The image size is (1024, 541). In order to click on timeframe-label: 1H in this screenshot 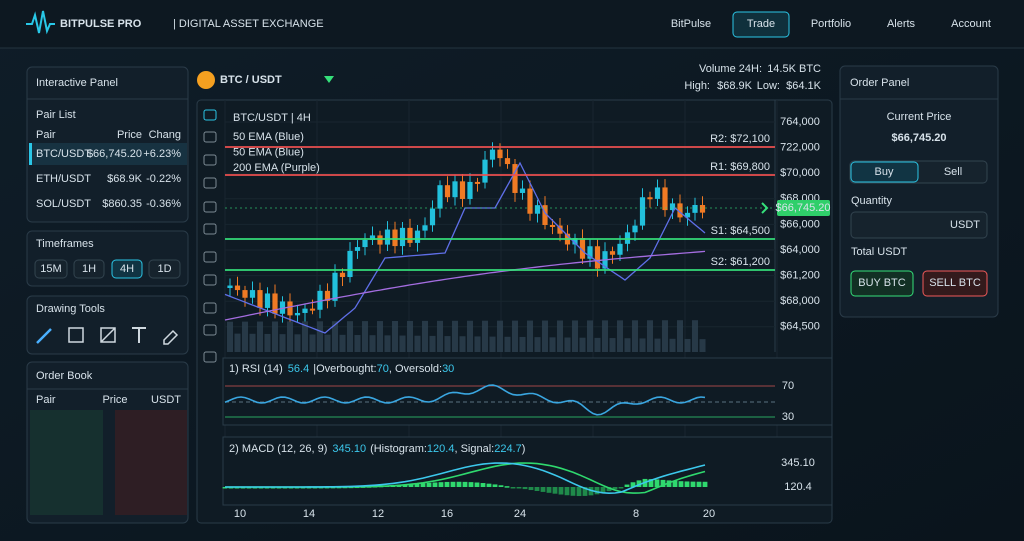, I will do `click(89, 269)`.